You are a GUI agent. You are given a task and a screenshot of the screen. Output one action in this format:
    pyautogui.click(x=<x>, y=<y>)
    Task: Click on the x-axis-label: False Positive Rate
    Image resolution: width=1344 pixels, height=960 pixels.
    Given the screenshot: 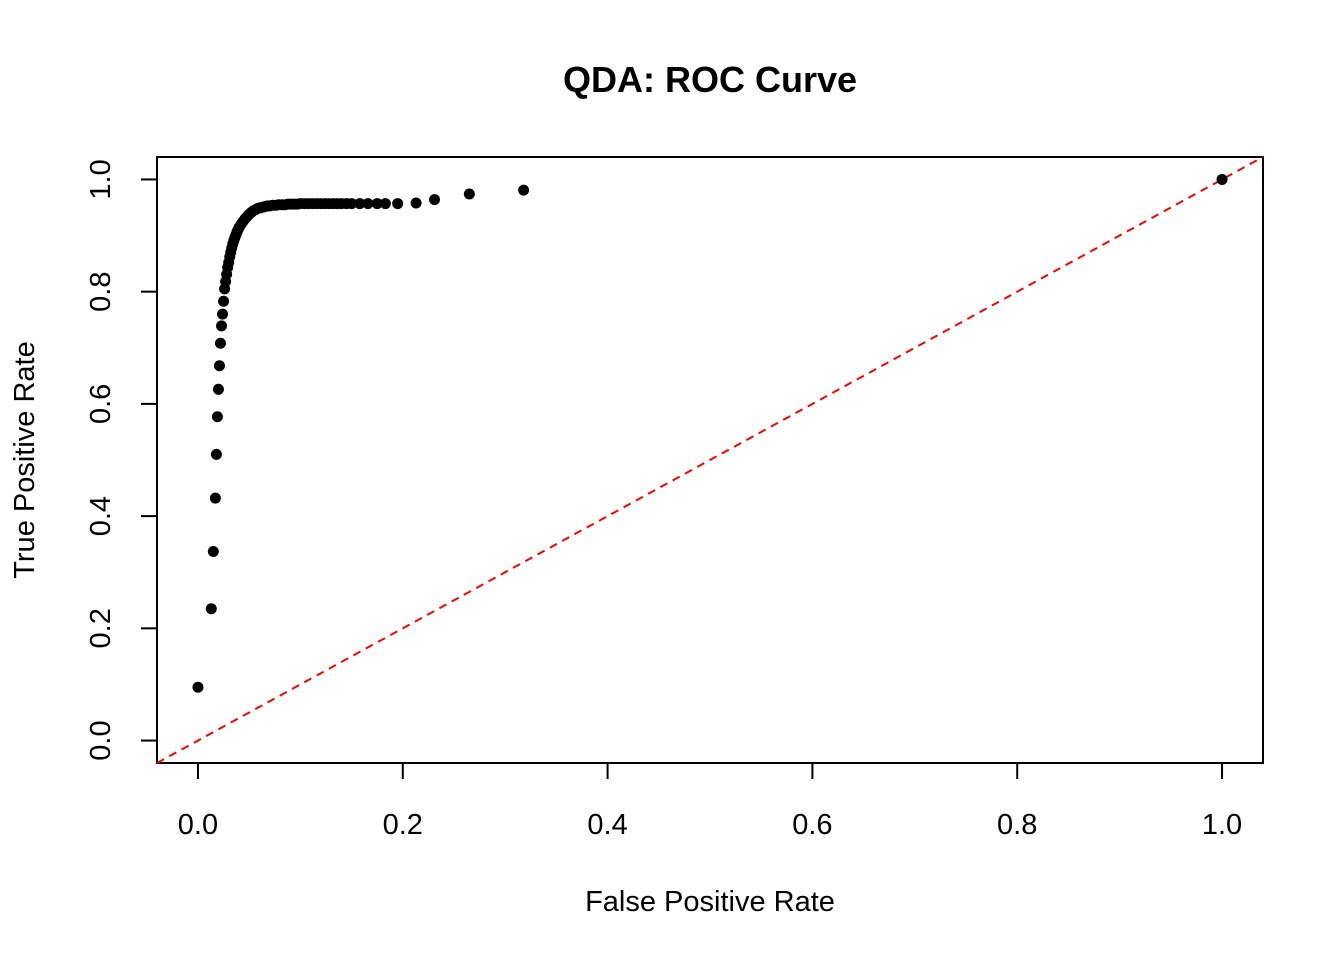 What is the action you would take?
    pyautogui.click(x=710, y=902)
    